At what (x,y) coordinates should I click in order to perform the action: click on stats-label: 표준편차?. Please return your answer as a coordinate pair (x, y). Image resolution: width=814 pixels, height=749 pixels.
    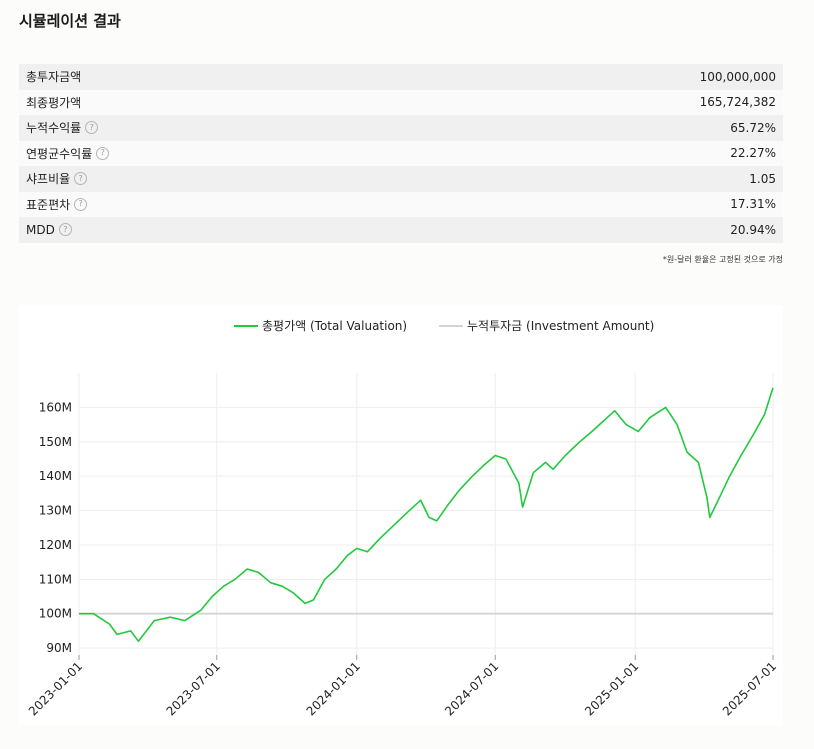
    Looking at the image, I should click on (57, 204).